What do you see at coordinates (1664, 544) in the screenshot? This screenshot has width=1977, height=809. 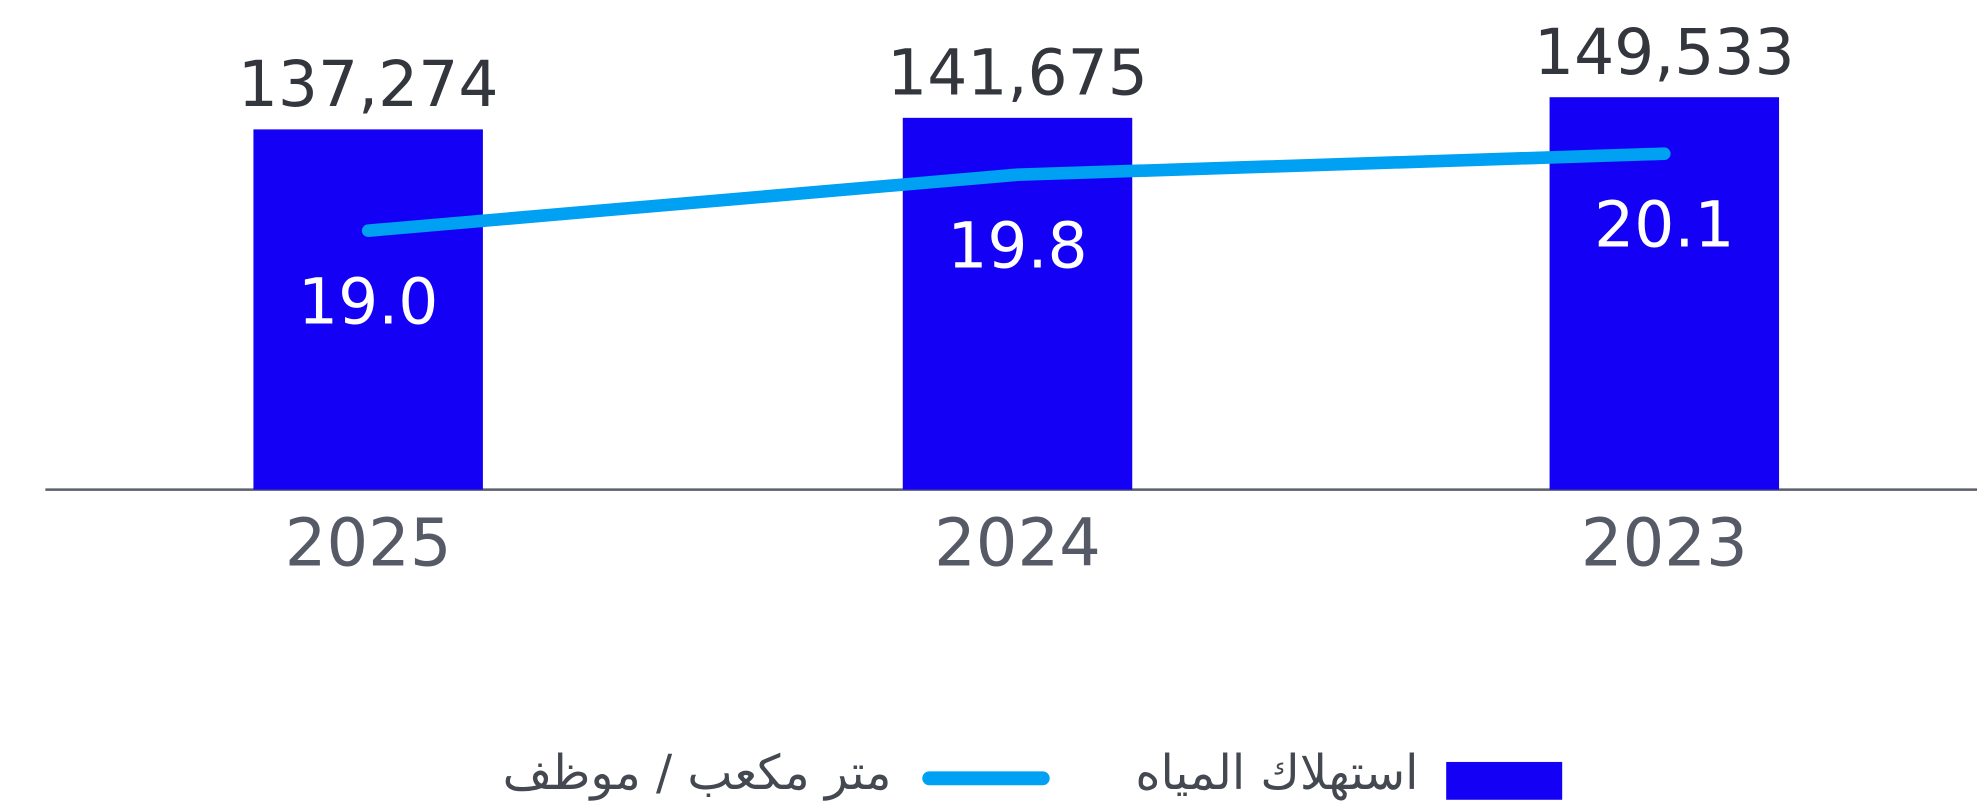 I see `x-tick-label: 2023` at bounding box center [1664, 544].